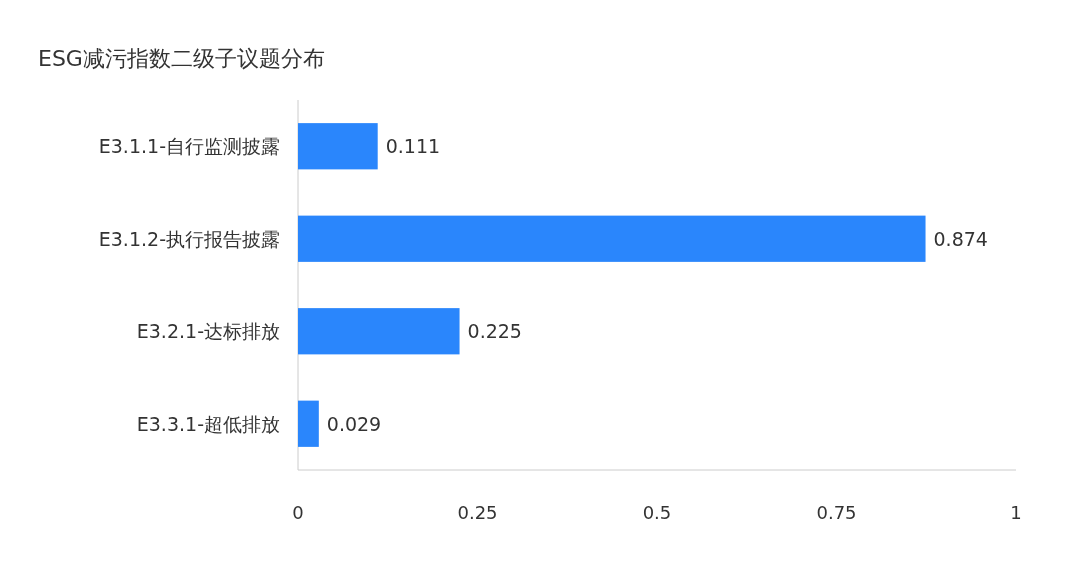 The height and width of the screenshot is (580, 1082). What do you see at coordinates (1016, 512) in the screenshot?
I see `x-tick-label: 1` at bounding box center [1016, 512].